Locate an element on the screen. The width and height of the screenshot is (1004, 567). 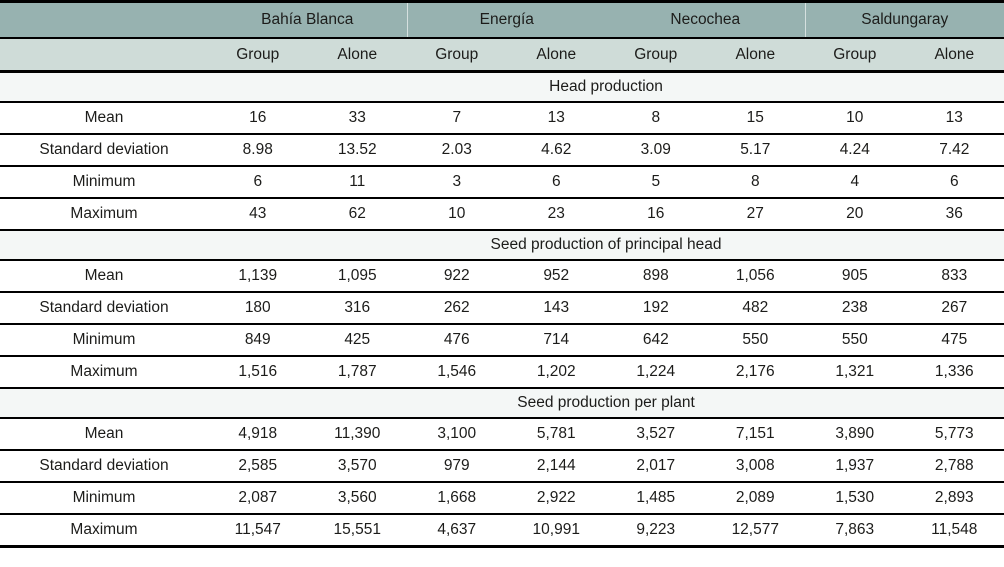
group-header-necochea: Necochea is located at coordinates (706, 20).